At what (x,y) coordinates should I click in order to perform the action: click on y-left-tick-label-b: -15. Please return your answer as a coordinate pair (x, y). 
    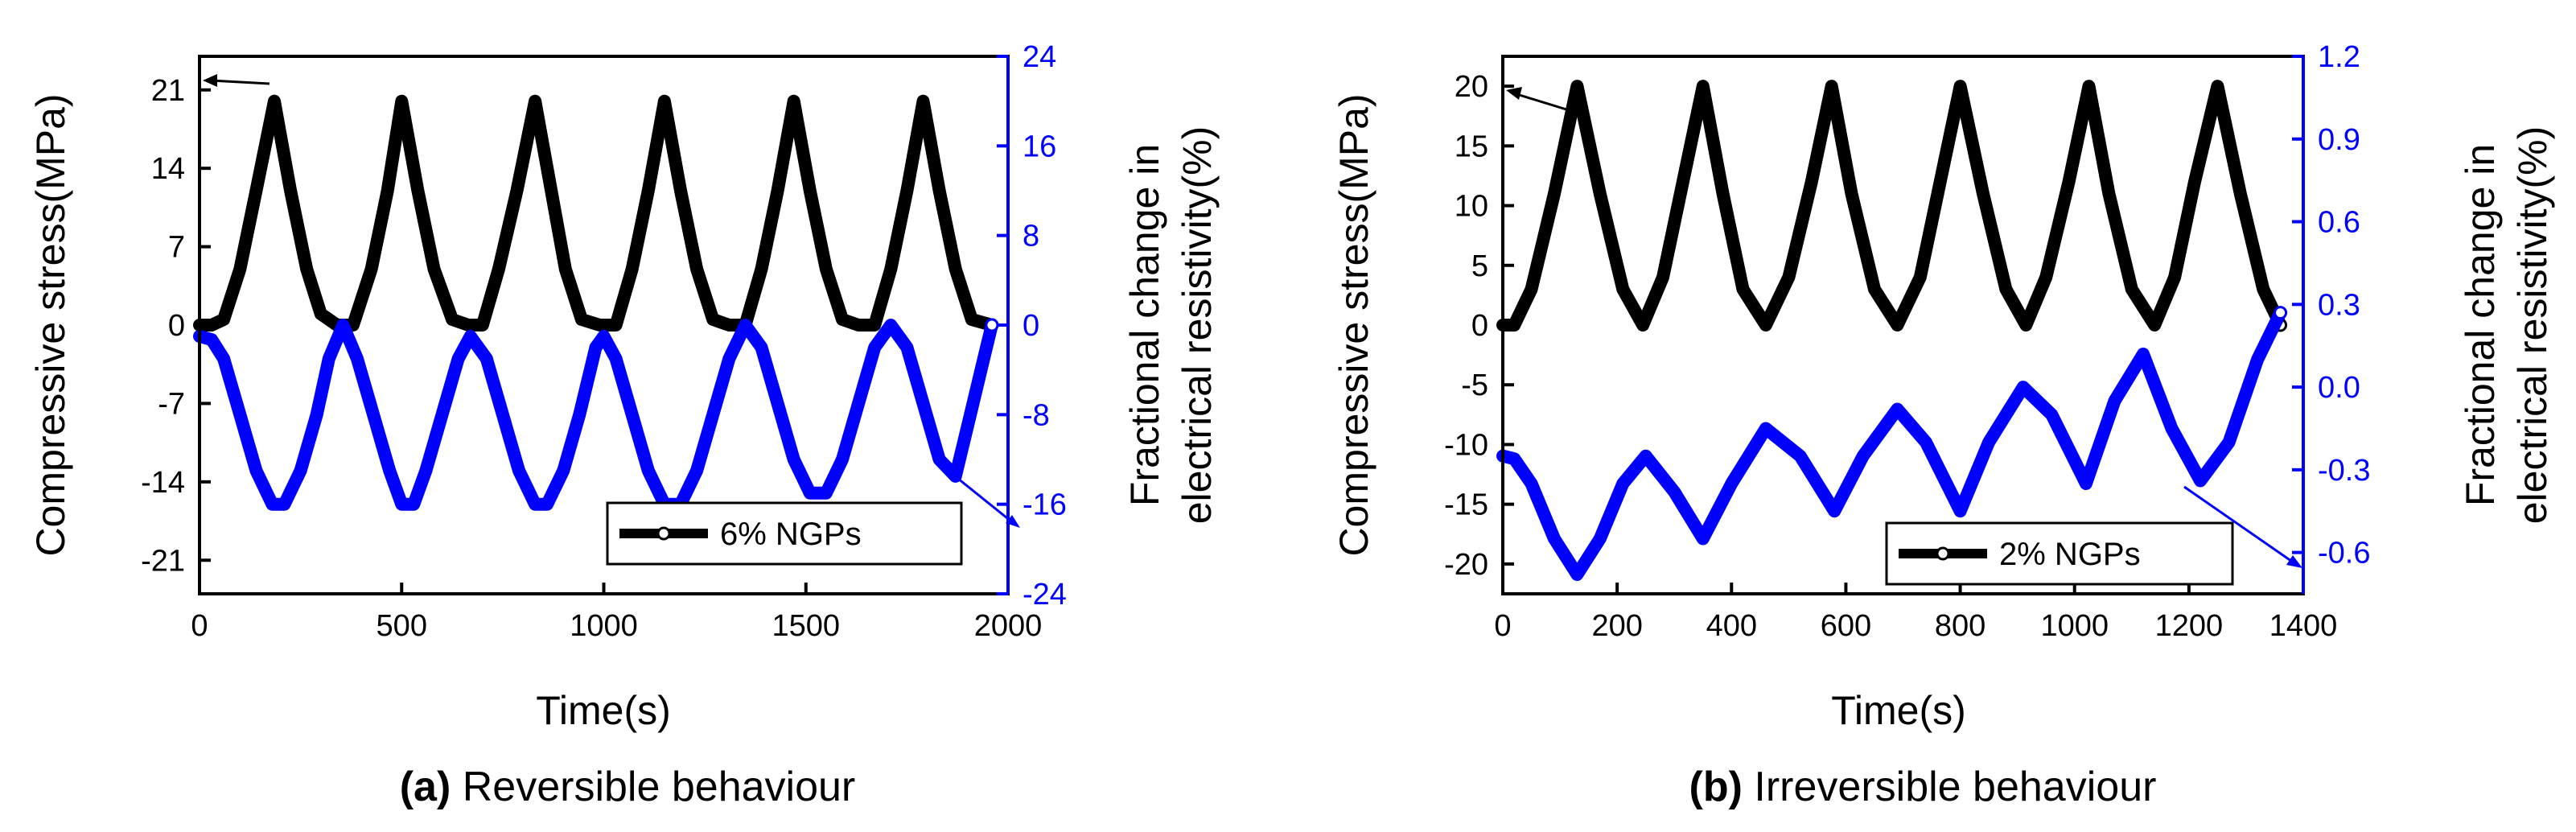
    Looking at the image, I should click on (1466, 505).